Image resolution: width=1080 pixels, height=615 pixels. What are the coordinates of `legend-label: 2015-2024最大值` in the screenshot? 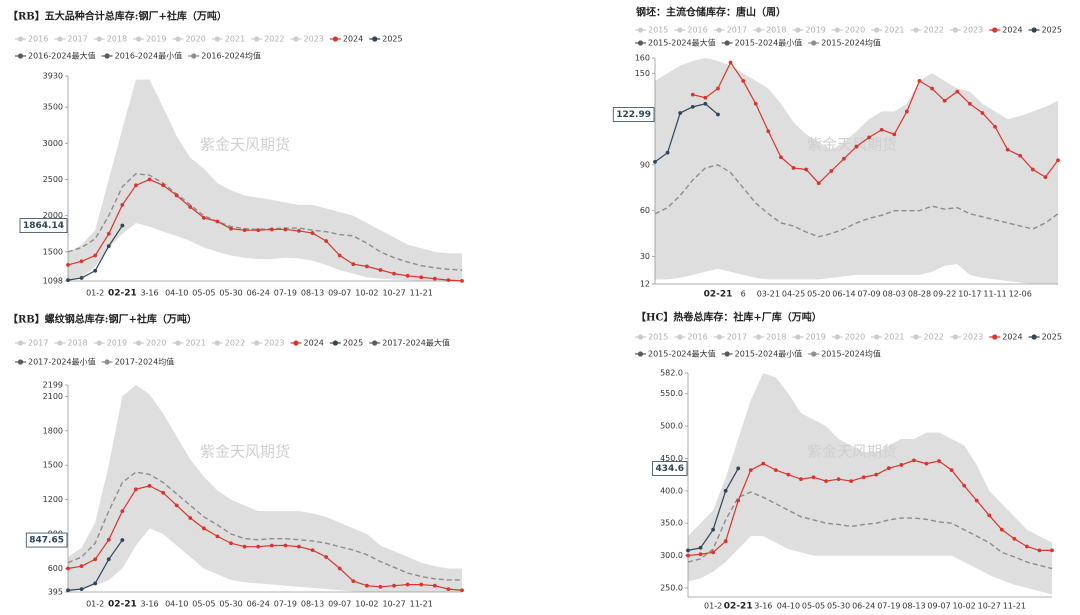 It's located at (682, 43).